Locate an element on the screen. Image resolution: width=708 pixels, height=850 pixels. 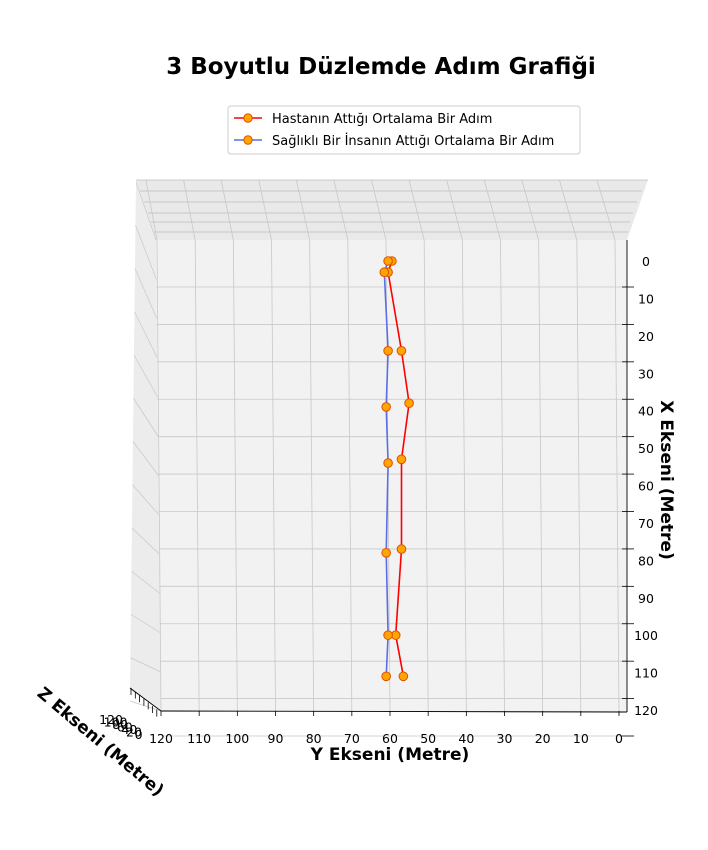
y-tick-label: 0 is located at coordinates (619, 738).